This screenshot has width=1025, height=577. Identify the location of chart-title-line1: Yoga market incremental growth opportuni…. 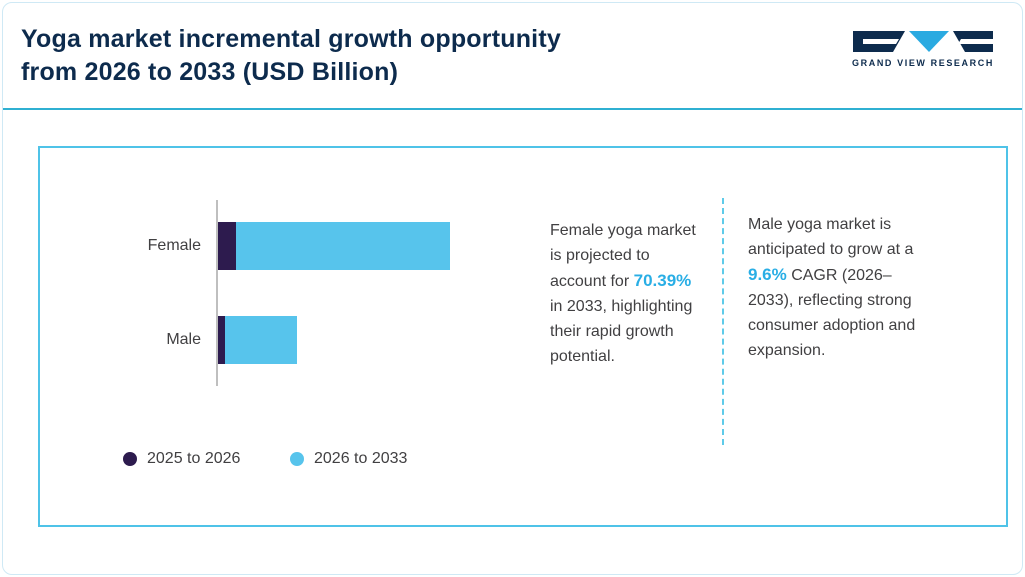
(291, 39).